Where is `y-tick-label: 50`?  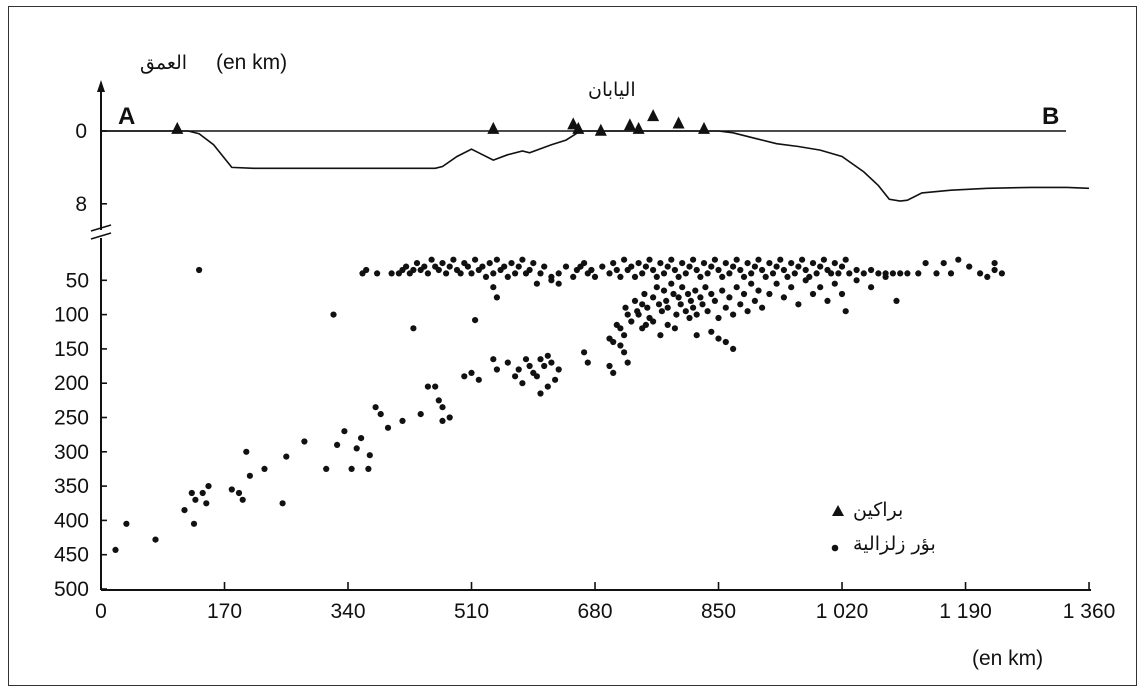
y-tick-label: 50 is located at coordinates (77, 280).